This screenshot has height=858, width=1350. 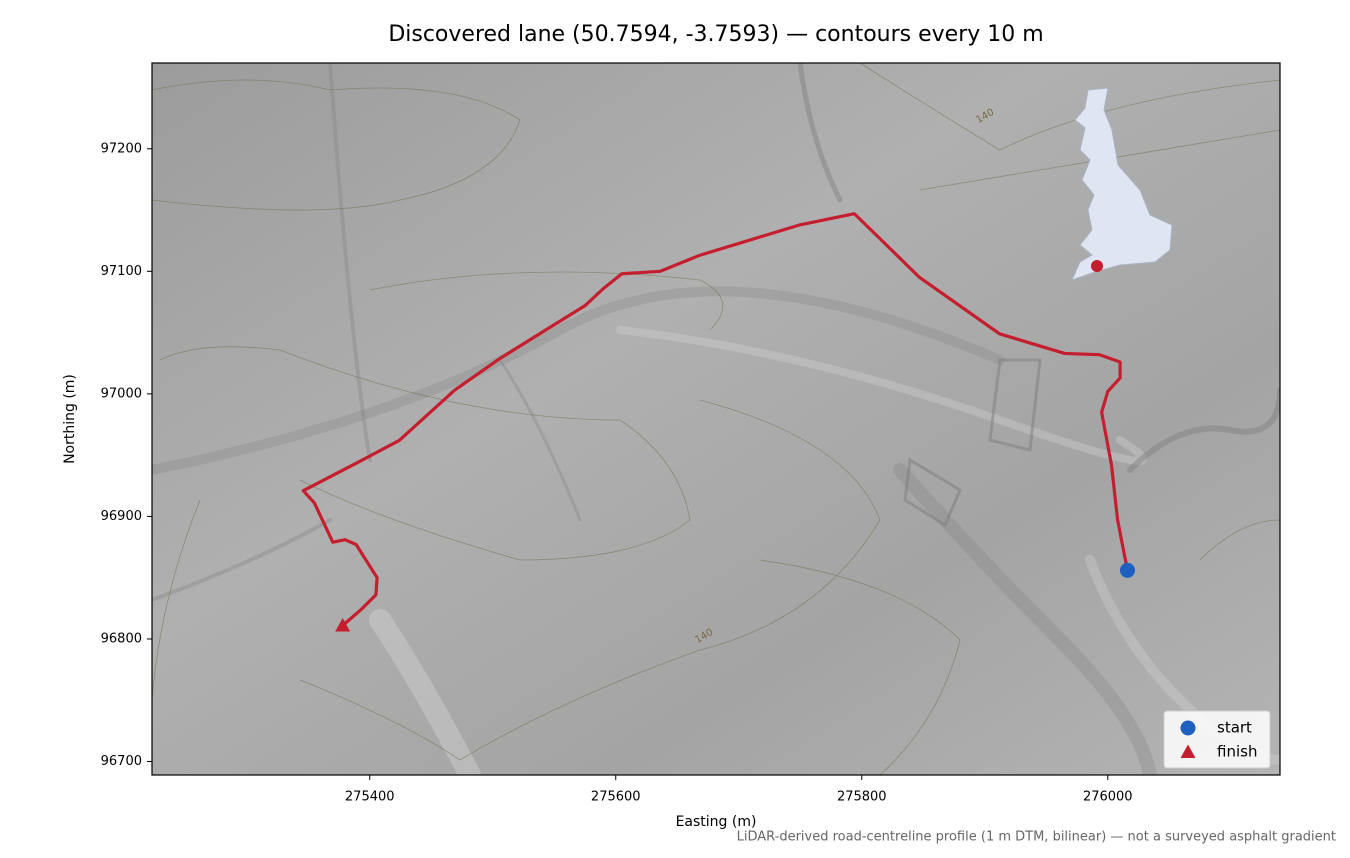 I want to click on legend: start finish, so click(x=1217, y=739).